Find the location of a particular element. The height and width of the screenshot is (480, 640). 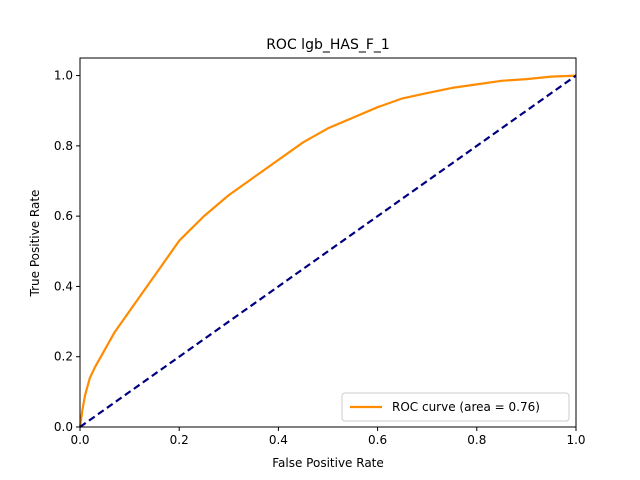

x-tick-label: 0.2 is located at coordinates (179, 440).